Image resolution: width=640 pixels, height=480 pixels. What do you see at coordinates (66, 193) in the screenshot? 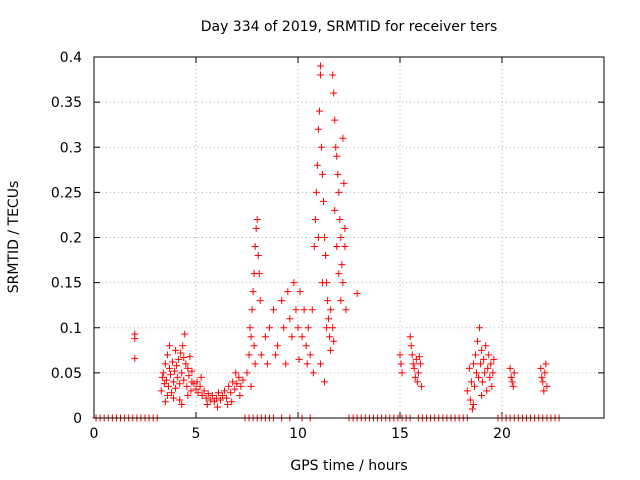
I see `y-tick-label: 0.25` at bounding box center [66, 193].